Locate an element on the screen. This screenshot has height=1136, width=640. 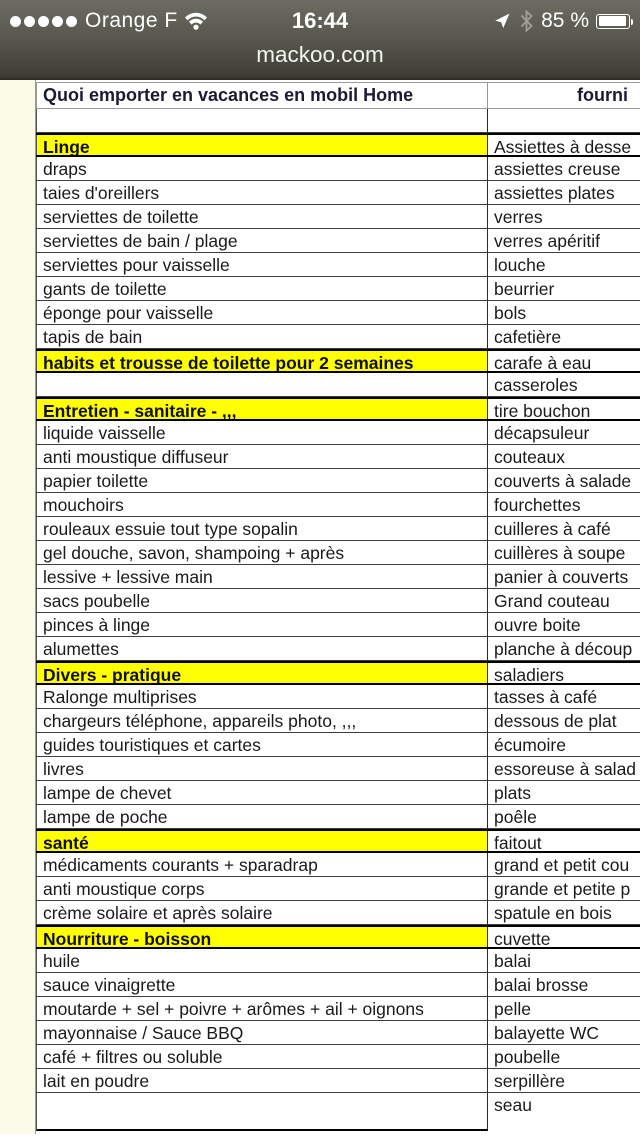
status-bar: Orange F 16:44 is located at coordinates (320, 17).